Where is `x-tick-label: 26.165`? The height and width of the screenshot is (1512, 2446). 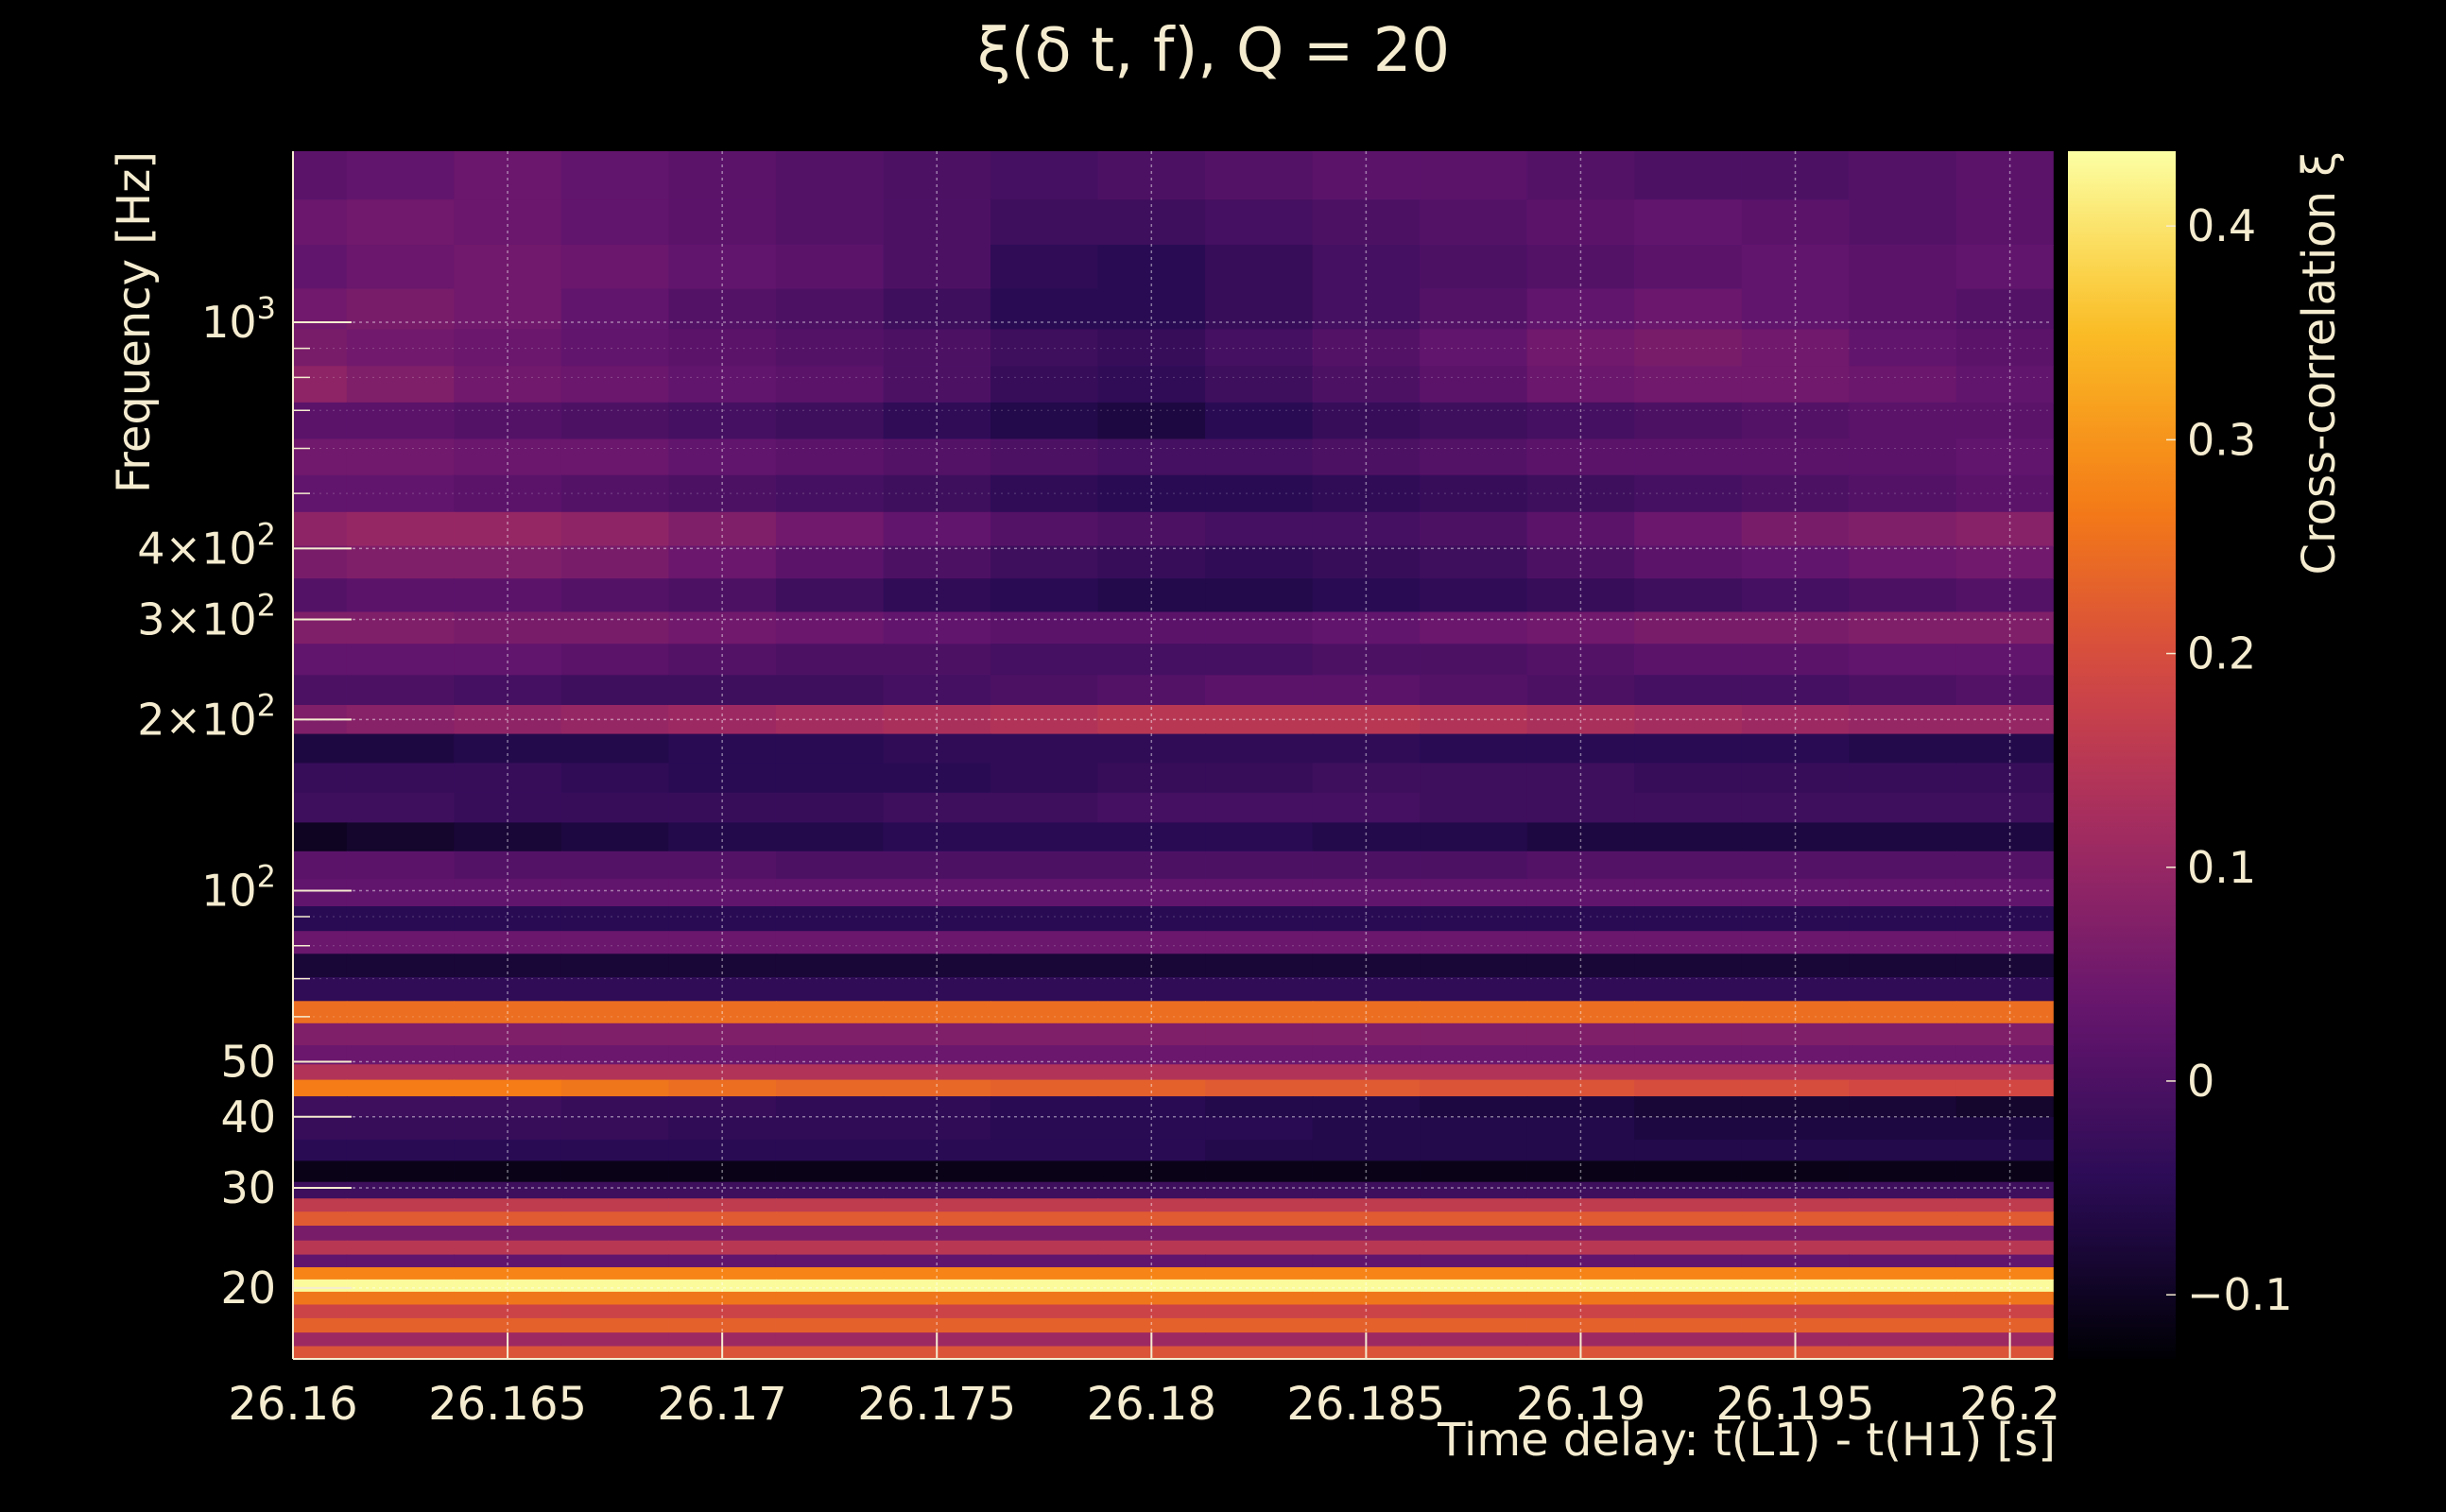
x-tick-label: 26.165 is located at coordinates (507, 1404).